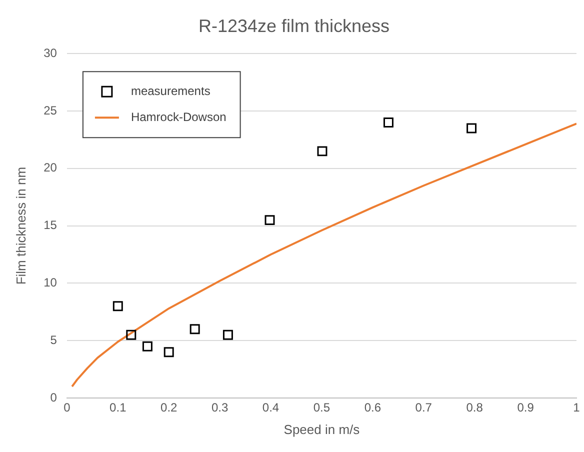  I want to click on y-tick-label: 10, so click(51, 283).